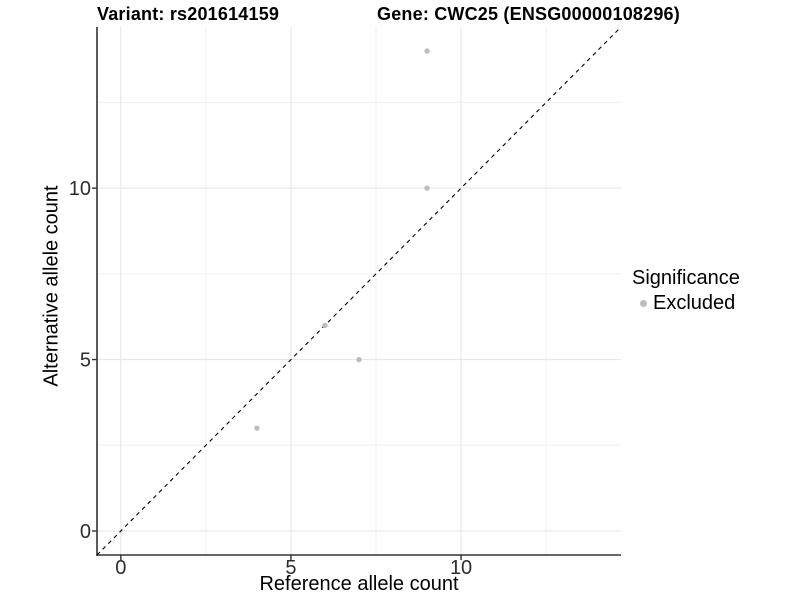 The height and width of the screenshot is (600, 800). What do you see at coordinates (461, 568) in the screenshot?
I see `x-tick-label: 10` at bounding box center [461, 568].